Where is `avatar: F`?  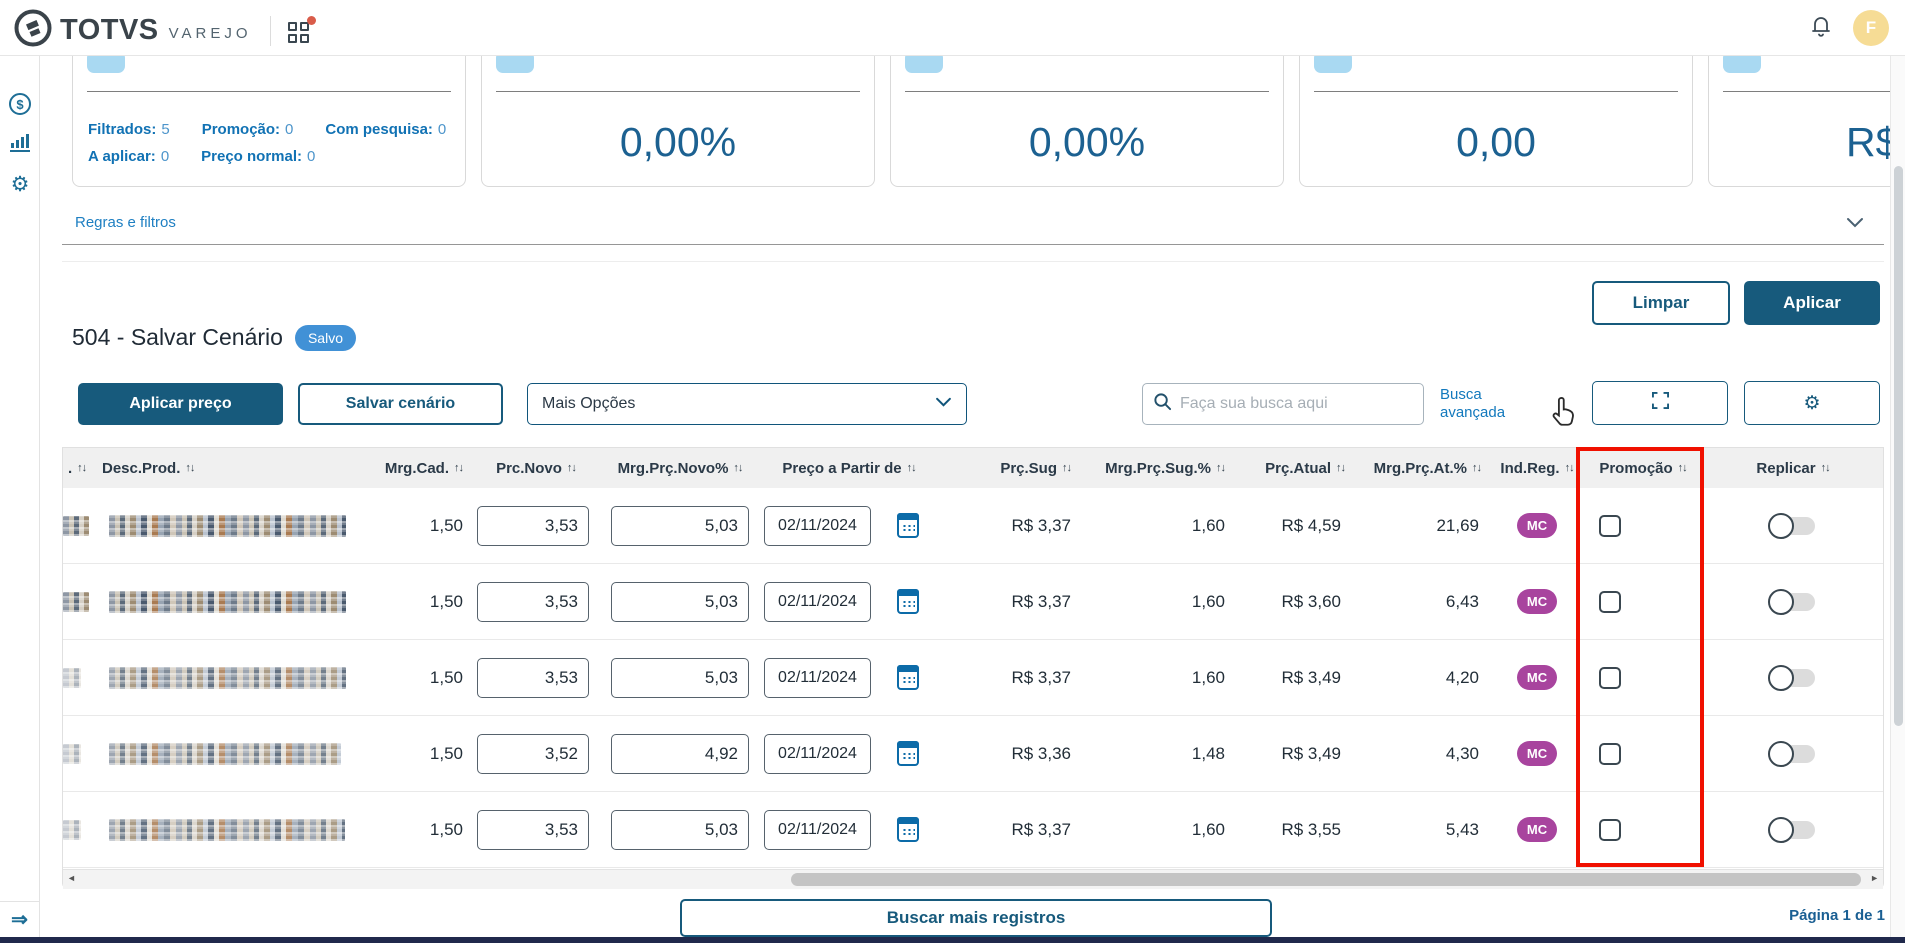 avatar: F is located at coordinates (1871, 28).